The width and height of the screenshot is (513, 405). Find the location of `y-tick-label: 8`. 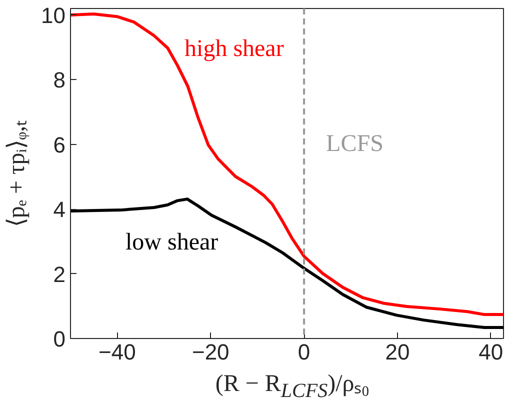

y-tick-label: 8 is located at coordinates (59, 80).